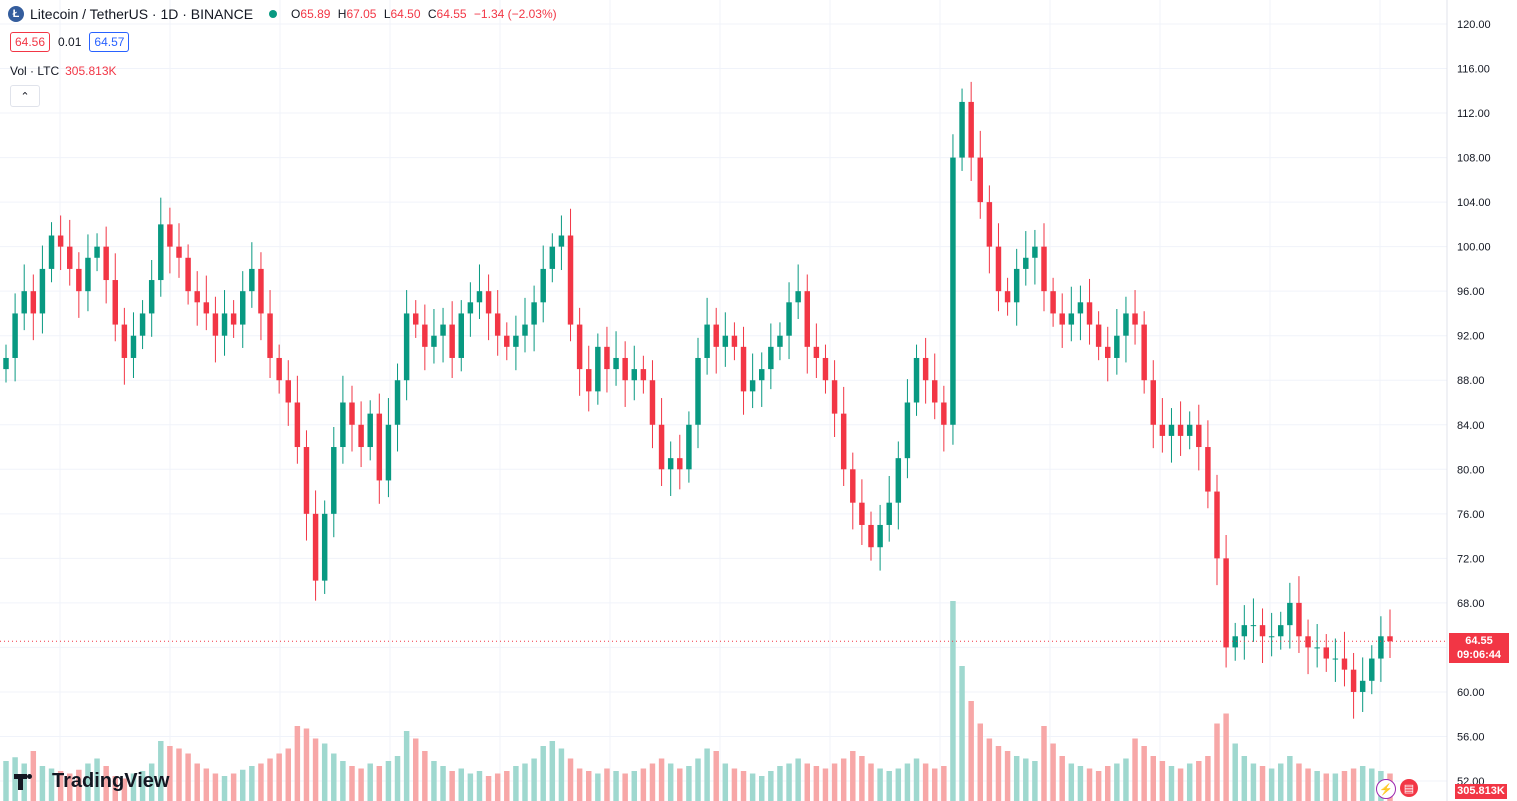 The width and height of the screenshot is (1517, 801). I want to click on flag-icon: ▤, so click(1409, 788).